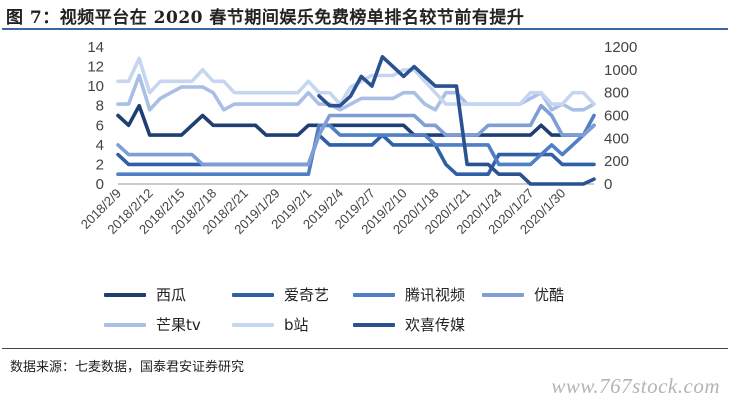 The height and width of the screenshot is (405, 732). Describe the element at coordinates (549, 295) in the screenshot. I see `legend-label: 优酷` at that location.